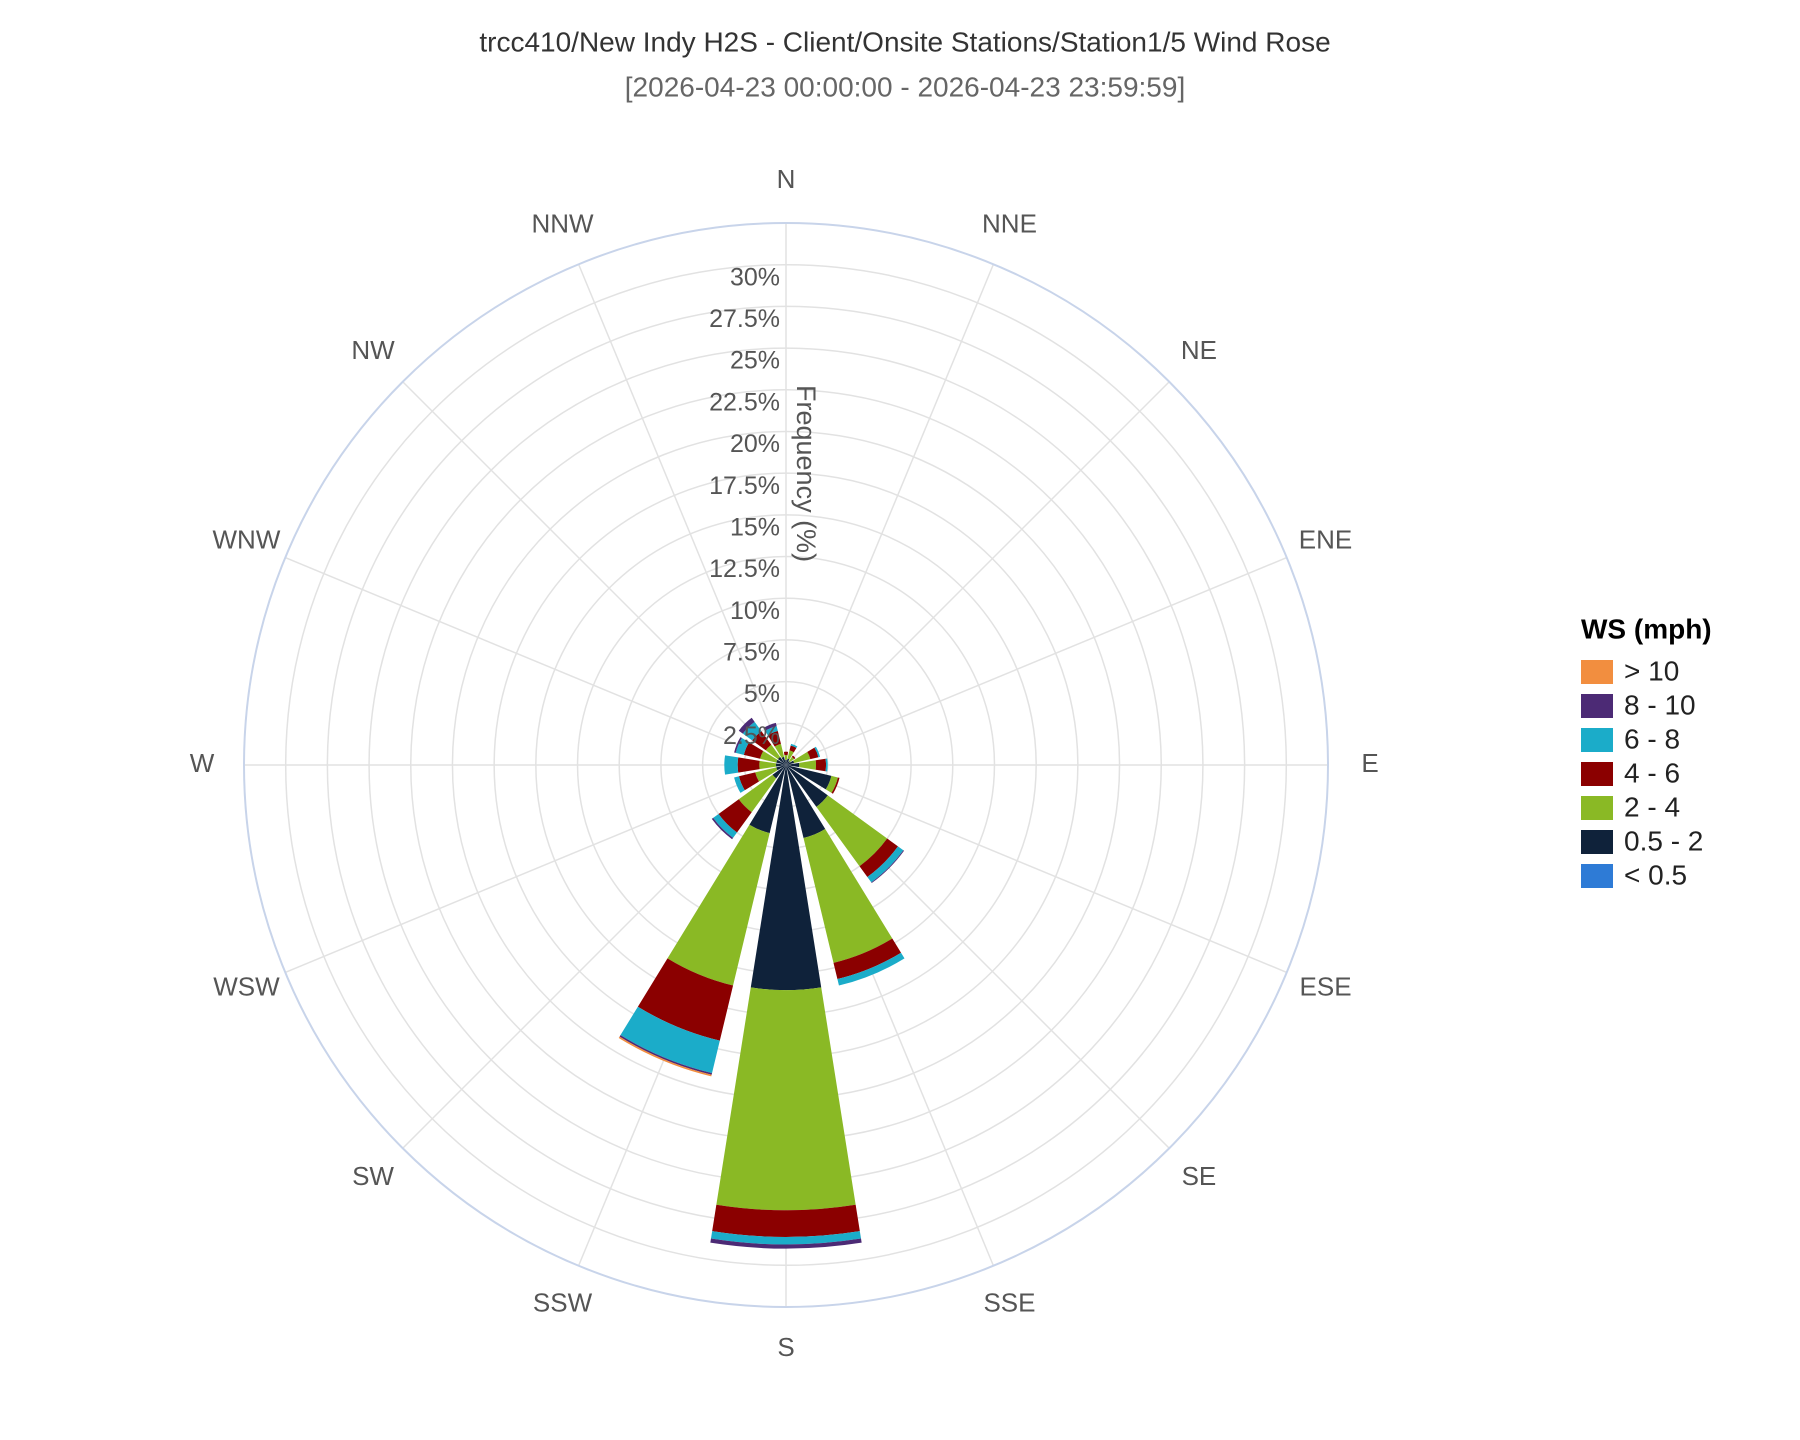 The width and height of the screenshot is (1800, 1440). I want to click on legend-label: 6 - 8, so click(1652, 738).